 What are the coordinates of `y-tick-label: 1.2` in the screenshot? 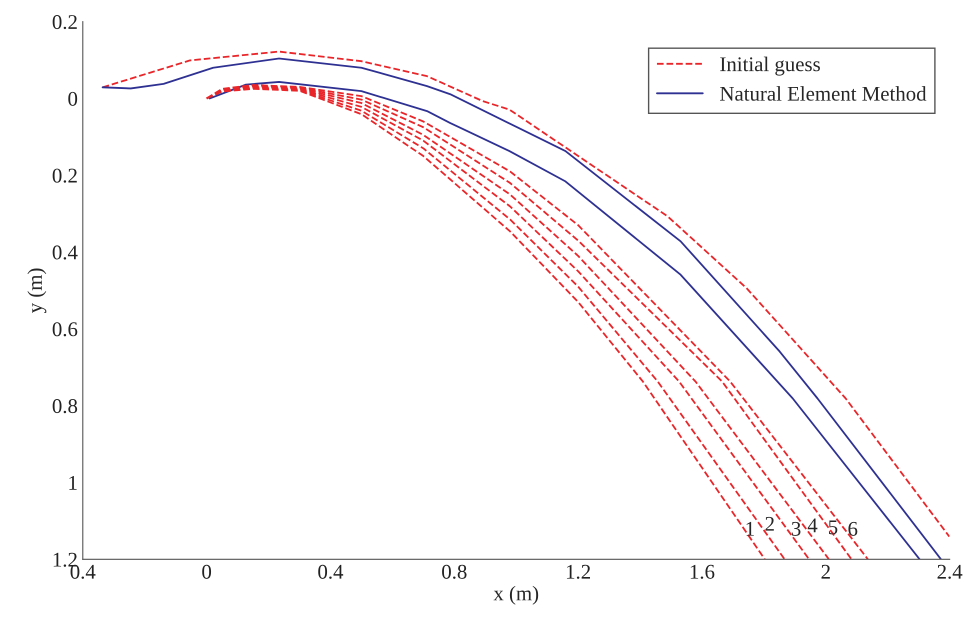 It's located at (65, 559).